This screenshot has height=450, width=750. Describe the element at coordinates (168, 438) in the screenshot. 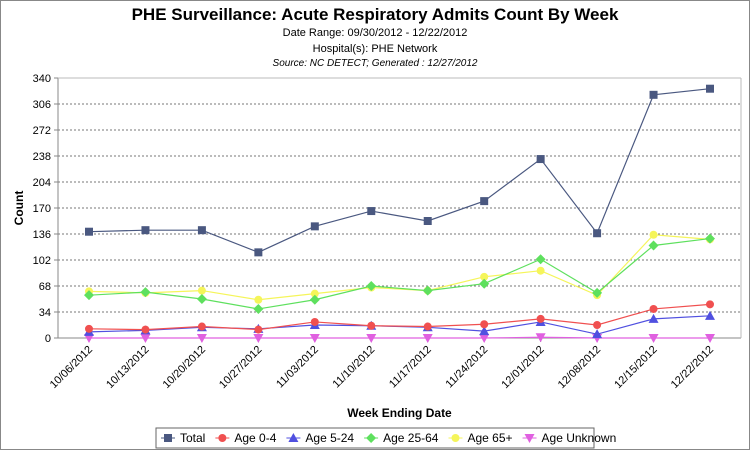

I see `legend-marker-total` at that location.